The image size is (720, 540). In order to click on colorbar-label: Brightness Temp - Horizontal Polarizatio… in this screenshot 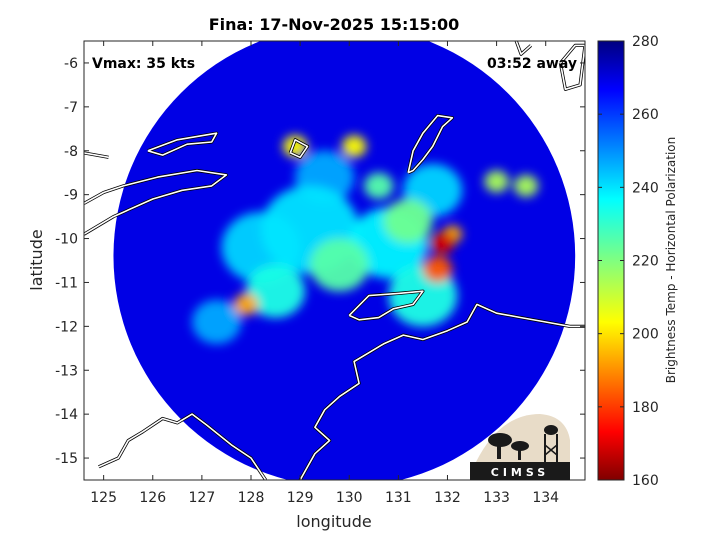, I will do `click(671, 260)`.